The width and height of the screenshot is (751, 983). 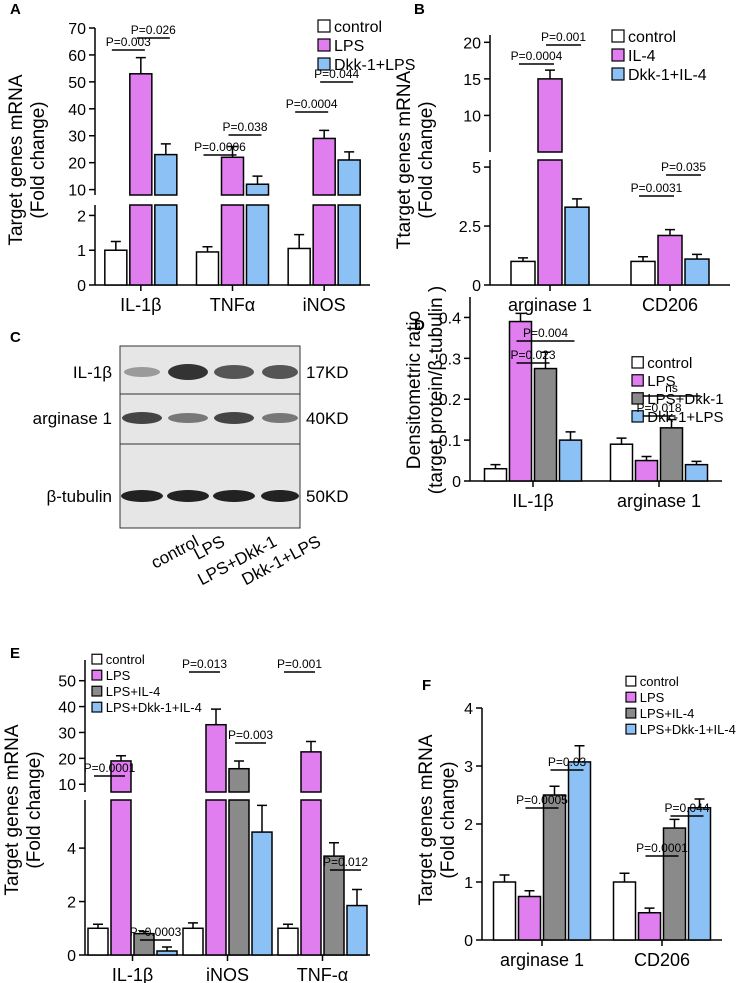 I want to click on blot-row-label: arginase 1, so click(x=72, y=418).